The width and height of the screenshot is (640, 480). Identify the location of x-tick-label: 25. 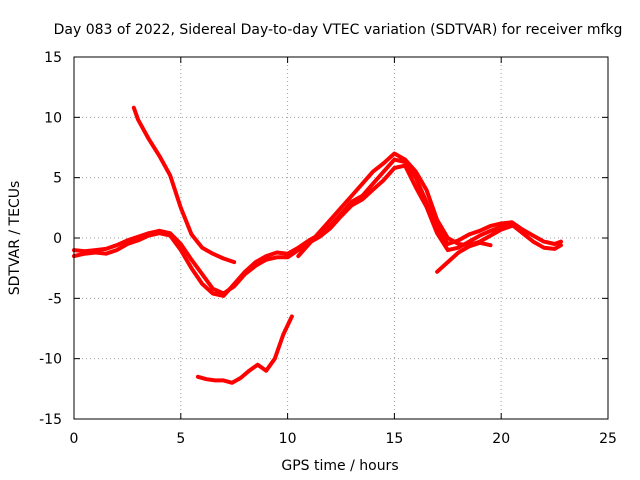
(608, 439).